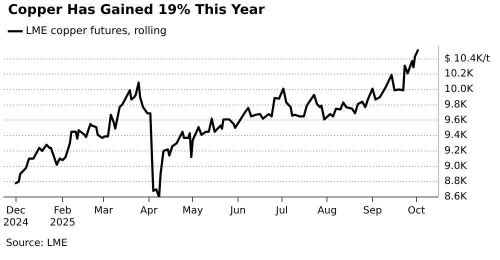 The width and height of the screenshot is (500, 260). What do you see at coordinates (456, 182) in the screenshot?
I see `y-tick-label: 8.8K` at bounding box center [456, 182].